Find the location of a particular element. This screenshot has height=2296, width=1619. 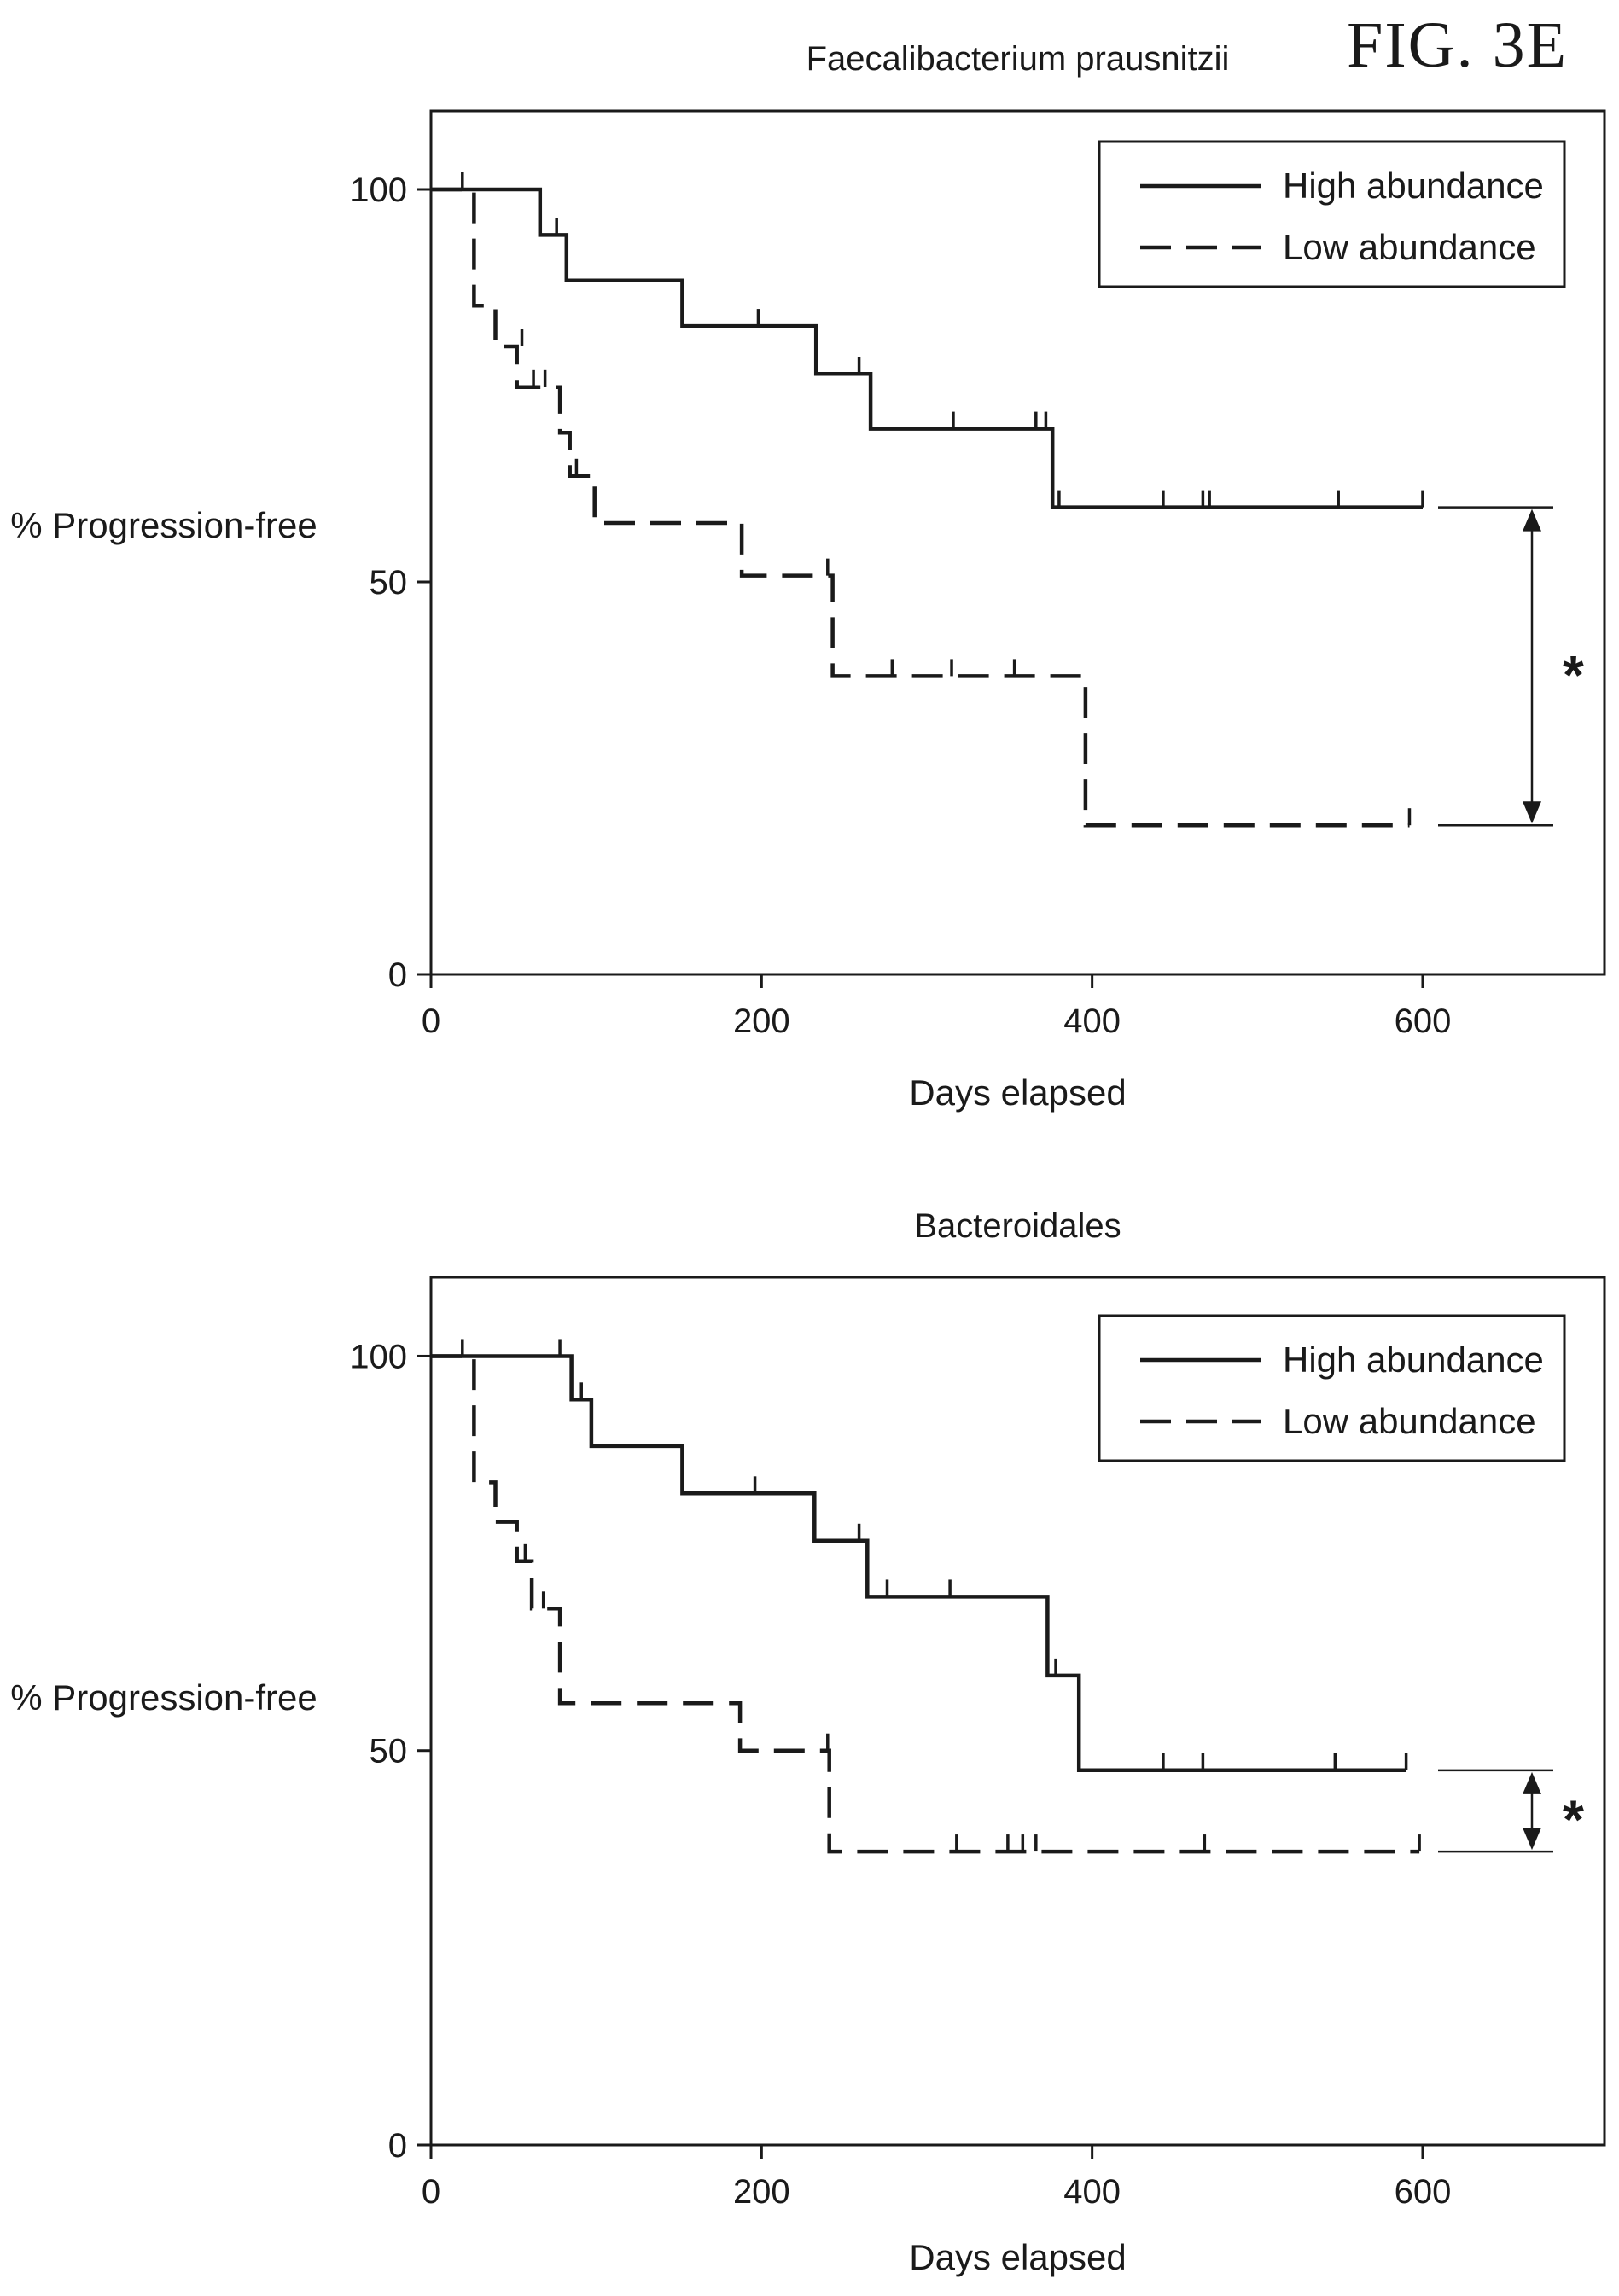

chart-title: Faecalibacterium prausnitzii is located at coordinates (1018, 59).